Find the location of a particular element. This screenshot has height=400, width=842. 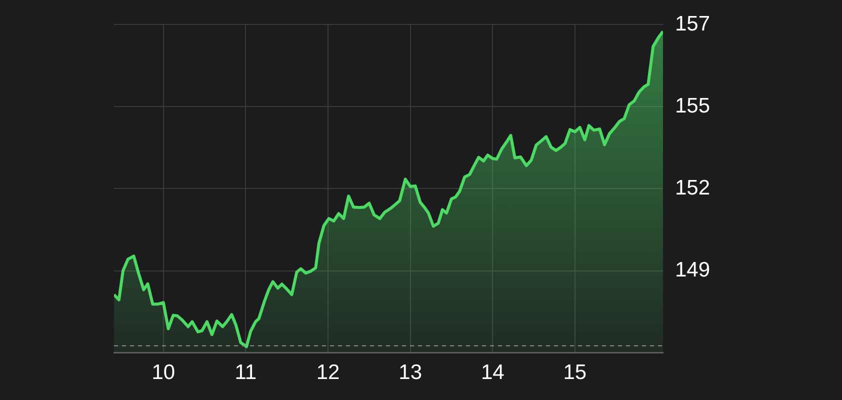

y-tick-label: 157 is located at coordinates (692, 24).